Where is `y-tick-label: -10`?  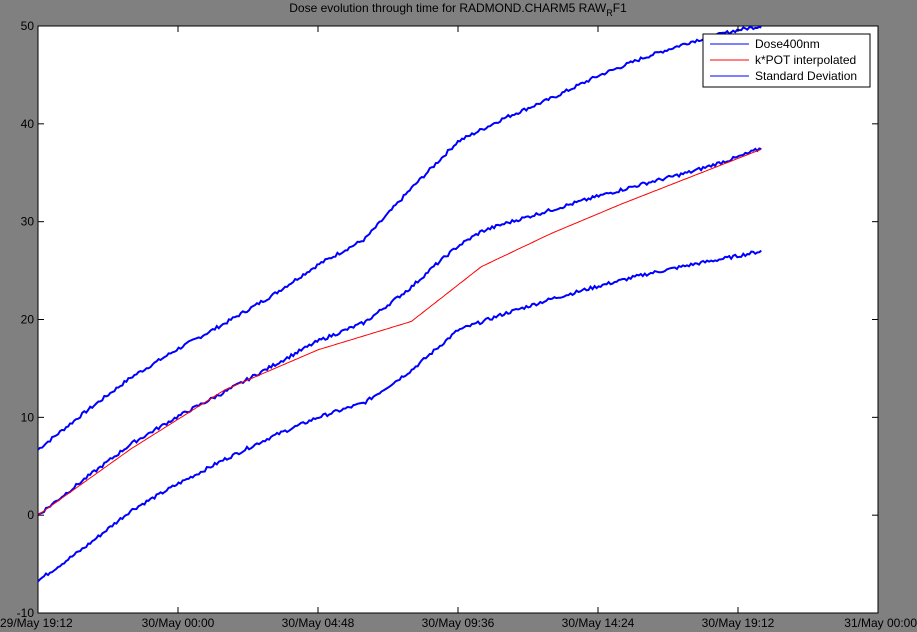
y-tick-label: -10 is located at coordinates (26, 613).